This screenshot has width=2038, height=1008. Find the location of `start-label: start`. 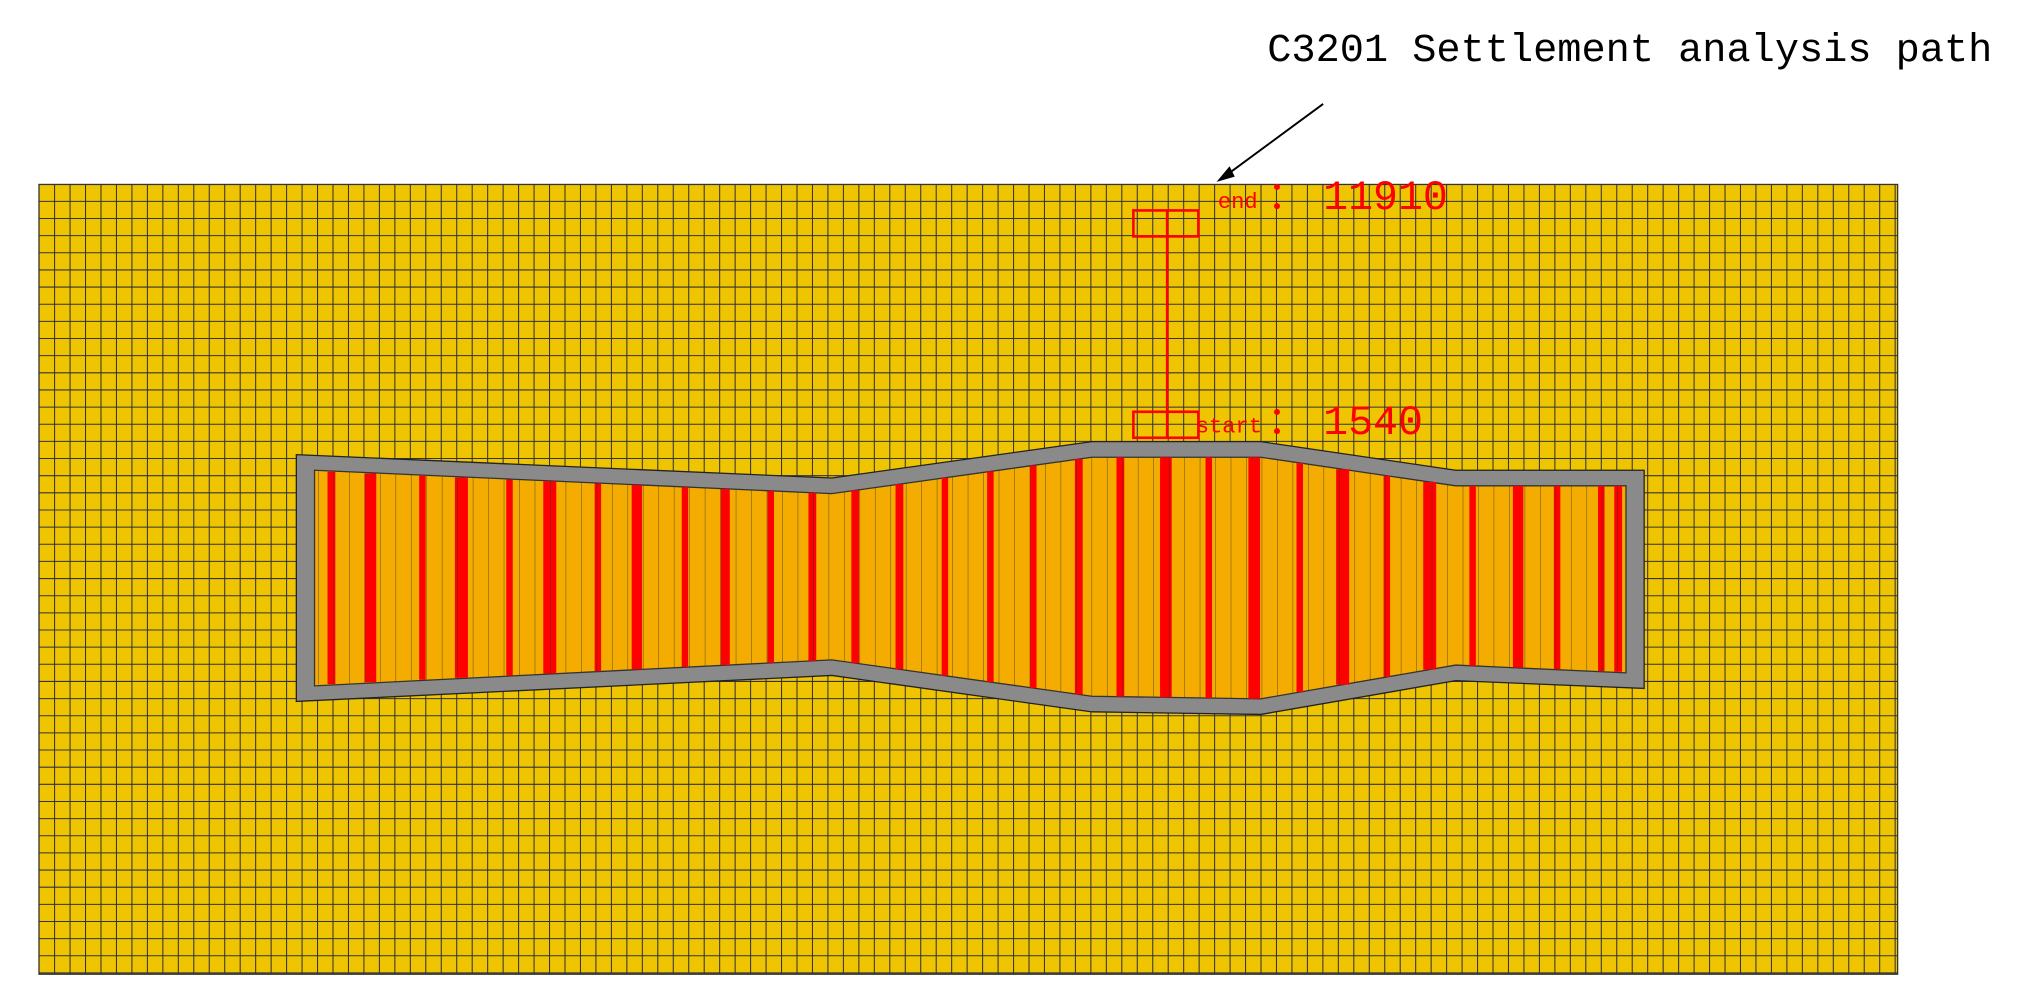

start-label: start is located at coordinates (1229, 427).